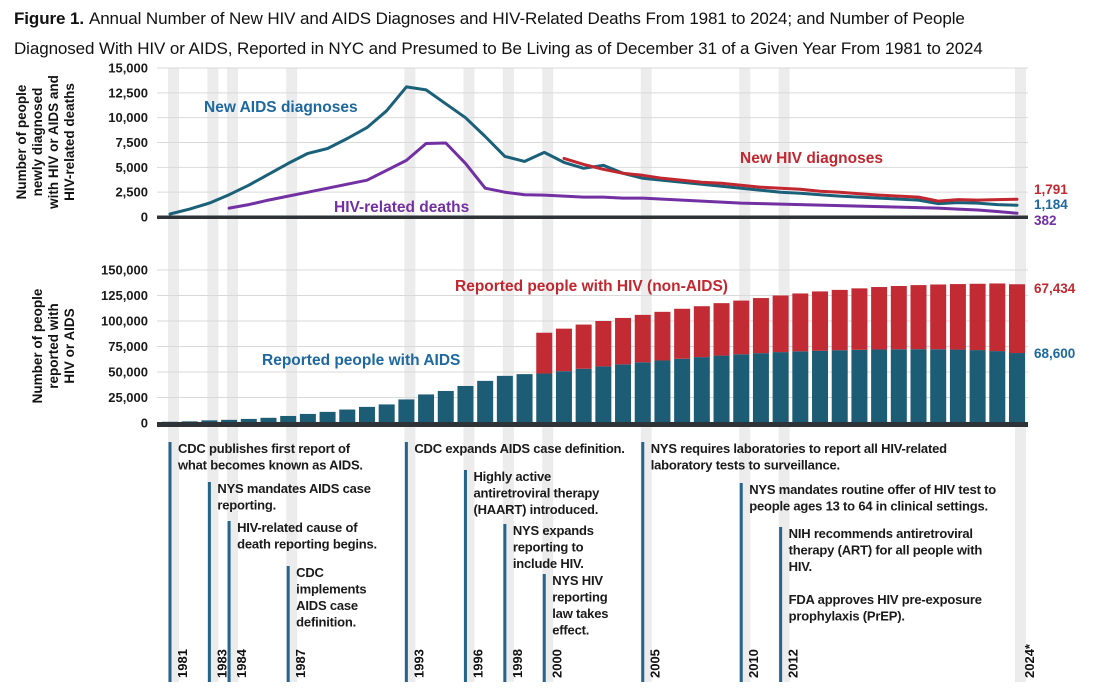  I want to click on bar-hiv-2022, so click(977, 317).